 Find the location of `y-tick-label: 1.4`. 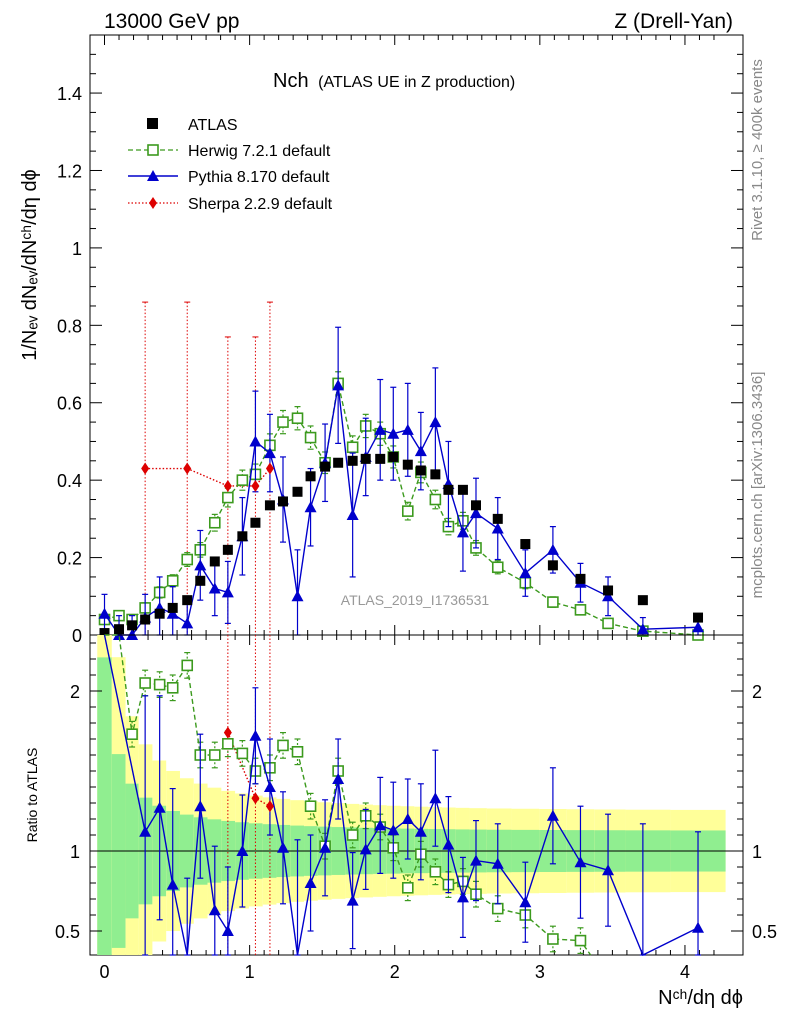

y-tick-label: 1.4 is located at coordinates (69, 94).